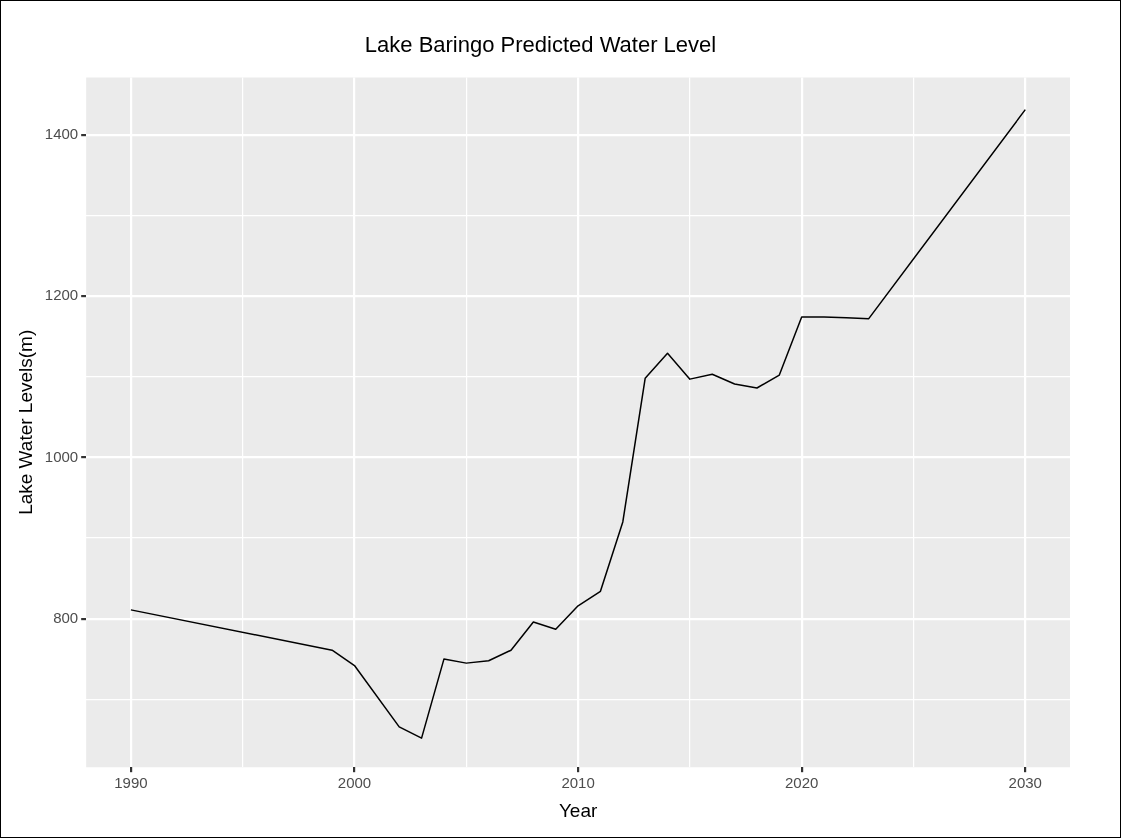 Image resolution: width=1121 pixels, height=838 pixels. Describe the element at coordinates (578, 783) in the screenshot. I see `x-tick-label: 2010` at that location.